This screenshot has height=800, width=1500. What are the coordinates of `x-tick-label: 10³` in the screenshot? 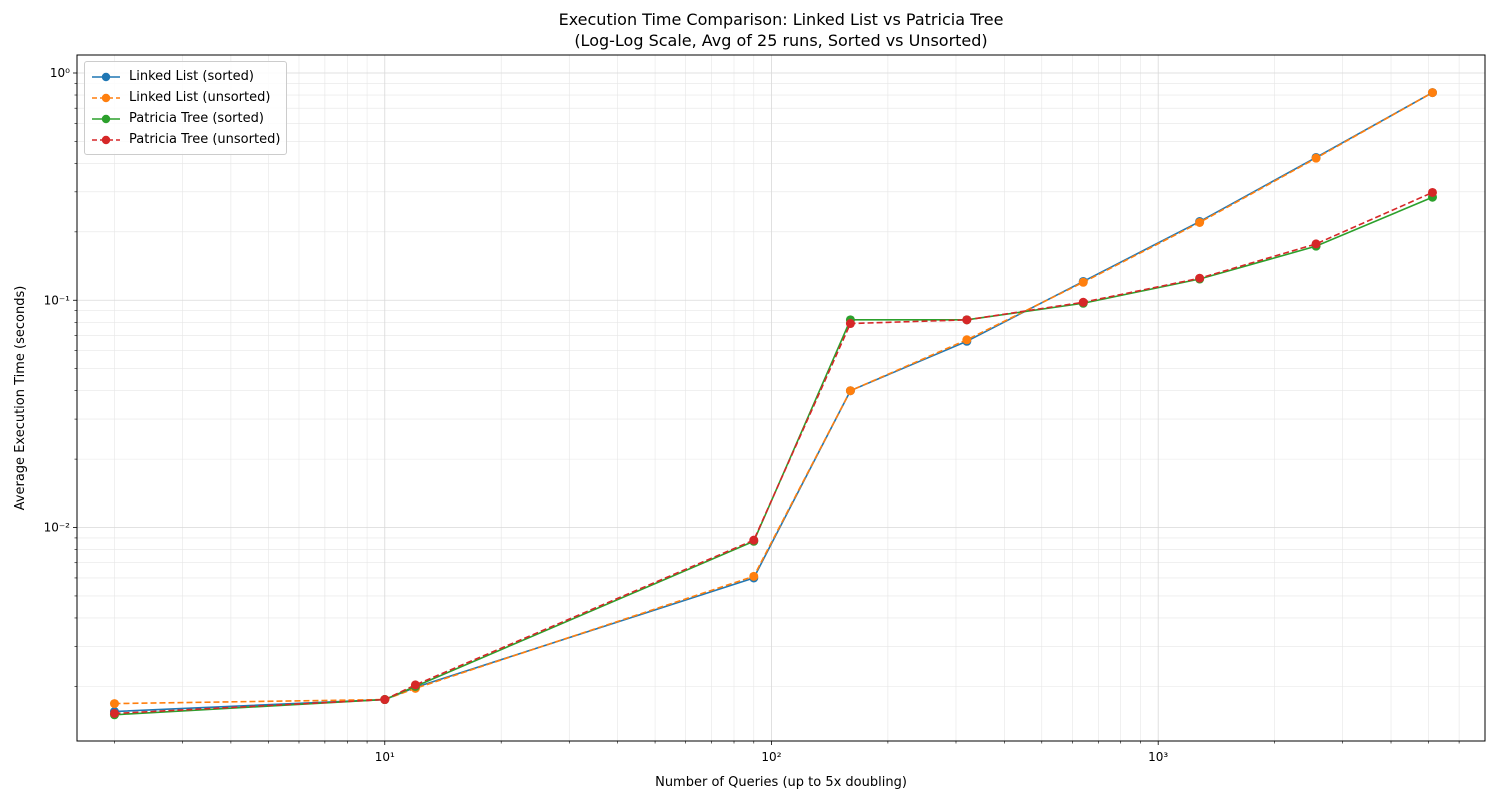 It's located at (1158, 757).